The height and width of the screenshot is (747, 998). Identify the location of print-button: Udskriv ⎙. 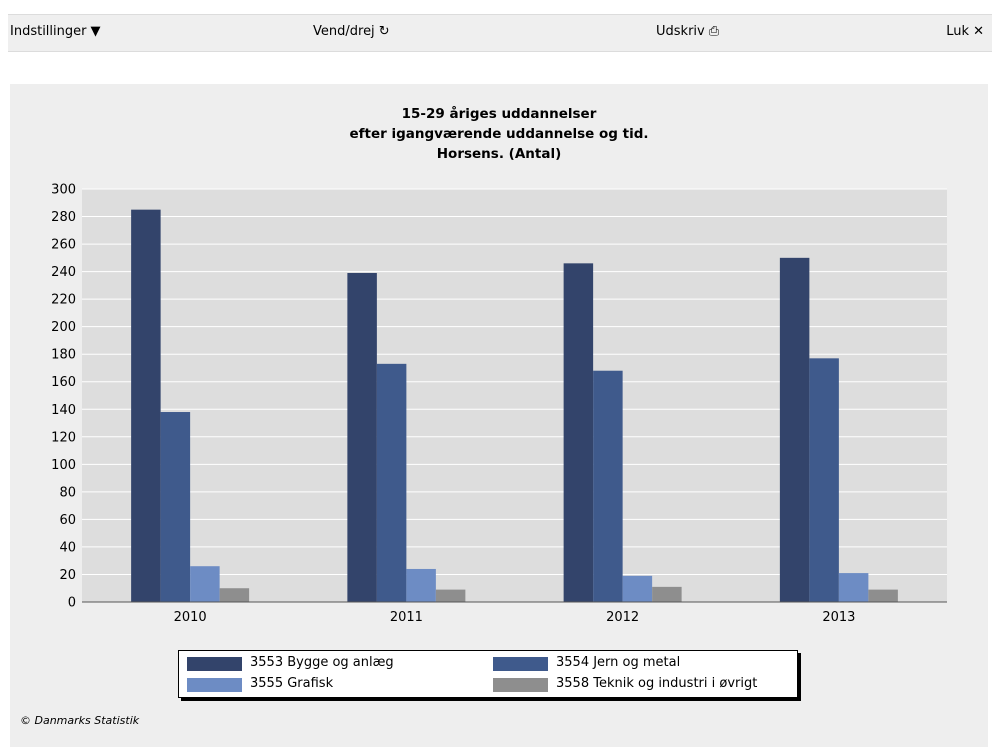
(687, 31).